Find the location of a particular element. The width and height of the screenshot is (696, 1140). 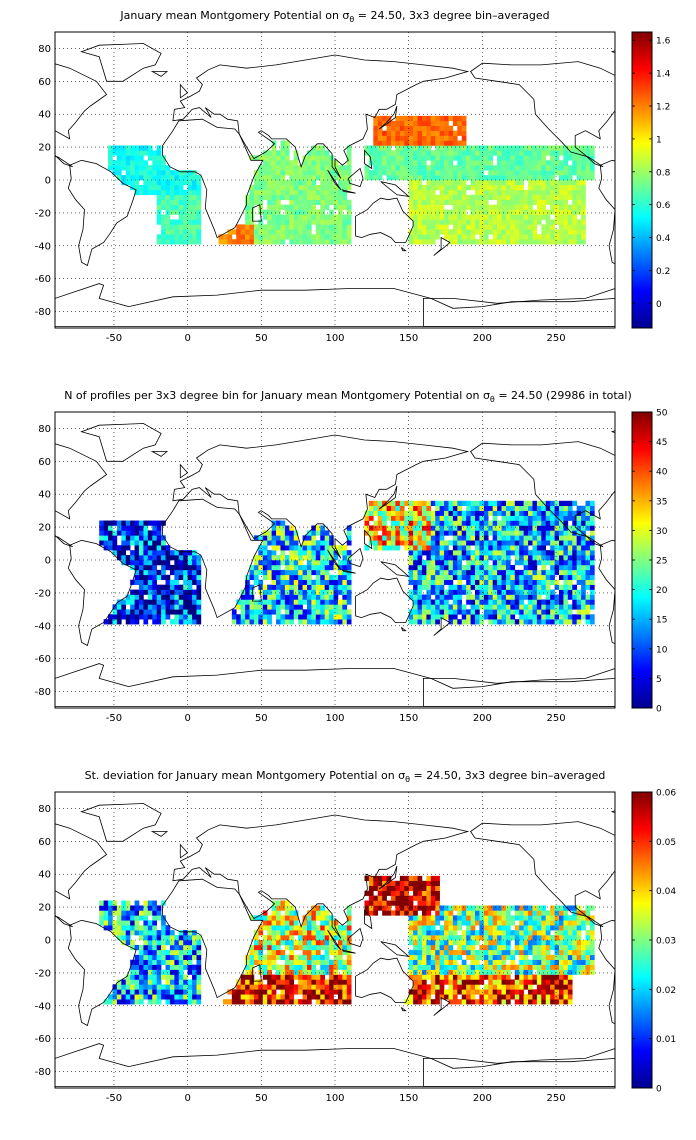

colorbar-tick-label: 1 is located at coordinates (659, 140).